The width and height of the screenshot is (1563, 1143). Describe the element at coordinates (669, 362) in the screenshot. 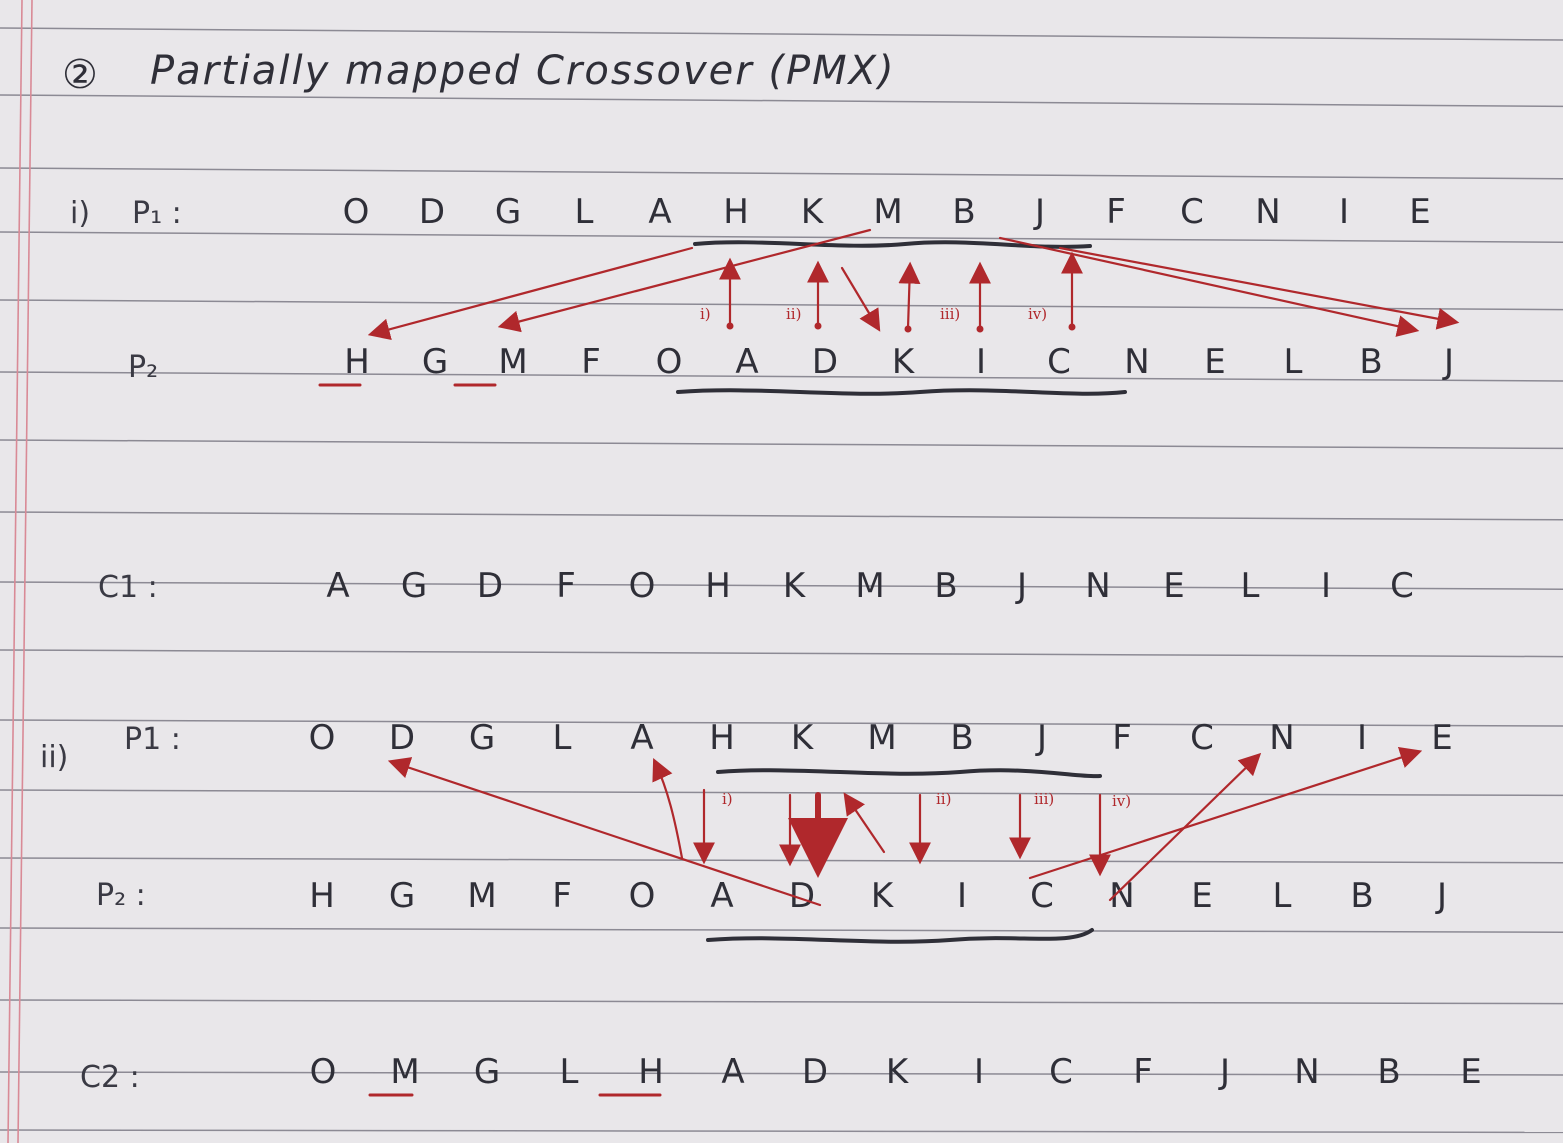

I see `i-p2-gene: O` at that location.